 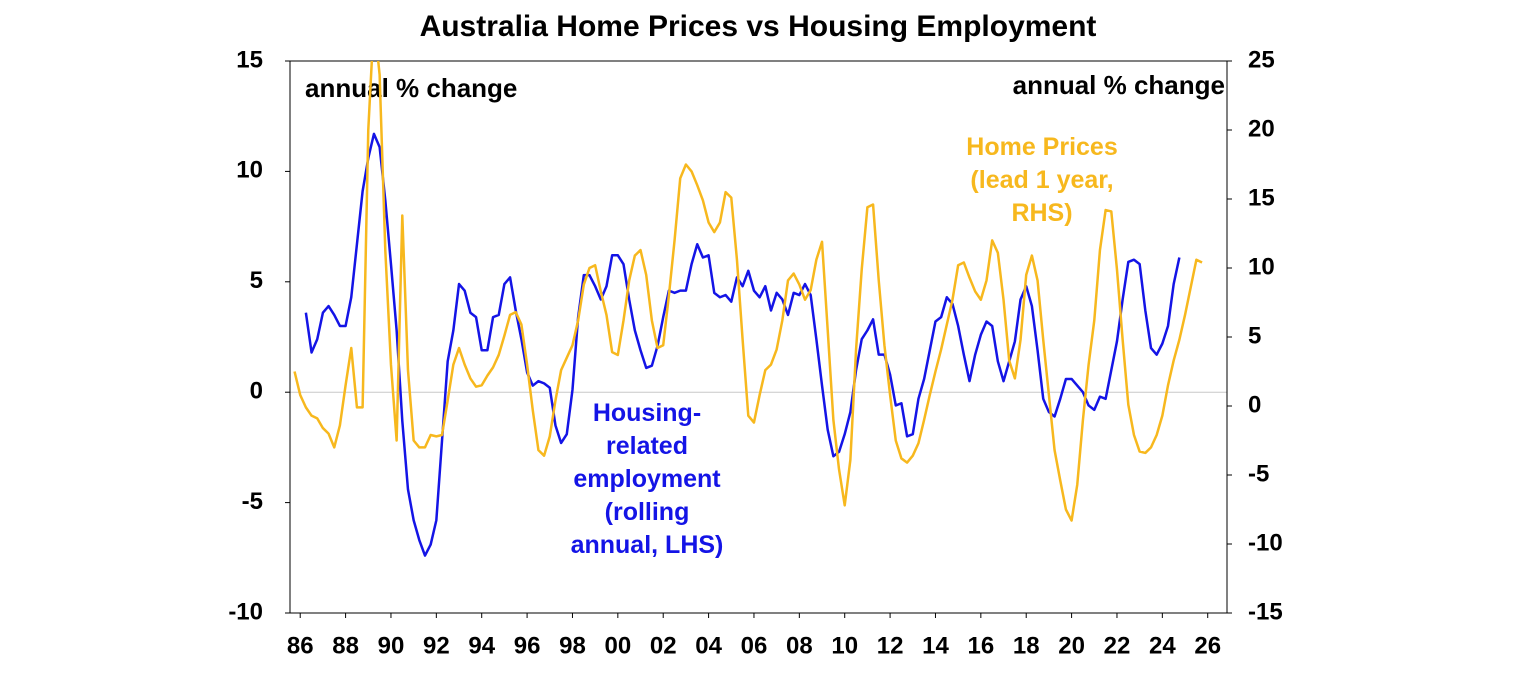 I want to click on x-tick-label: 06, so click(x=754, y=645).